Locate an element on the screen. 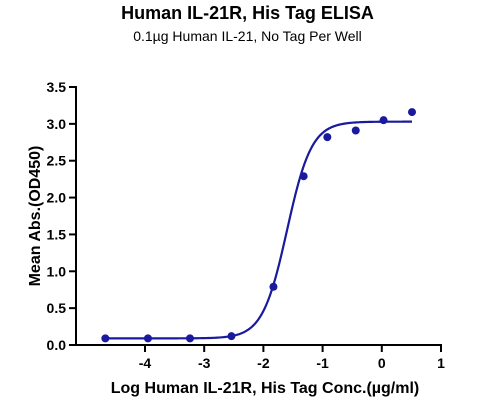  y-tick-label: 3.0 is located at coordinates (57, 124).